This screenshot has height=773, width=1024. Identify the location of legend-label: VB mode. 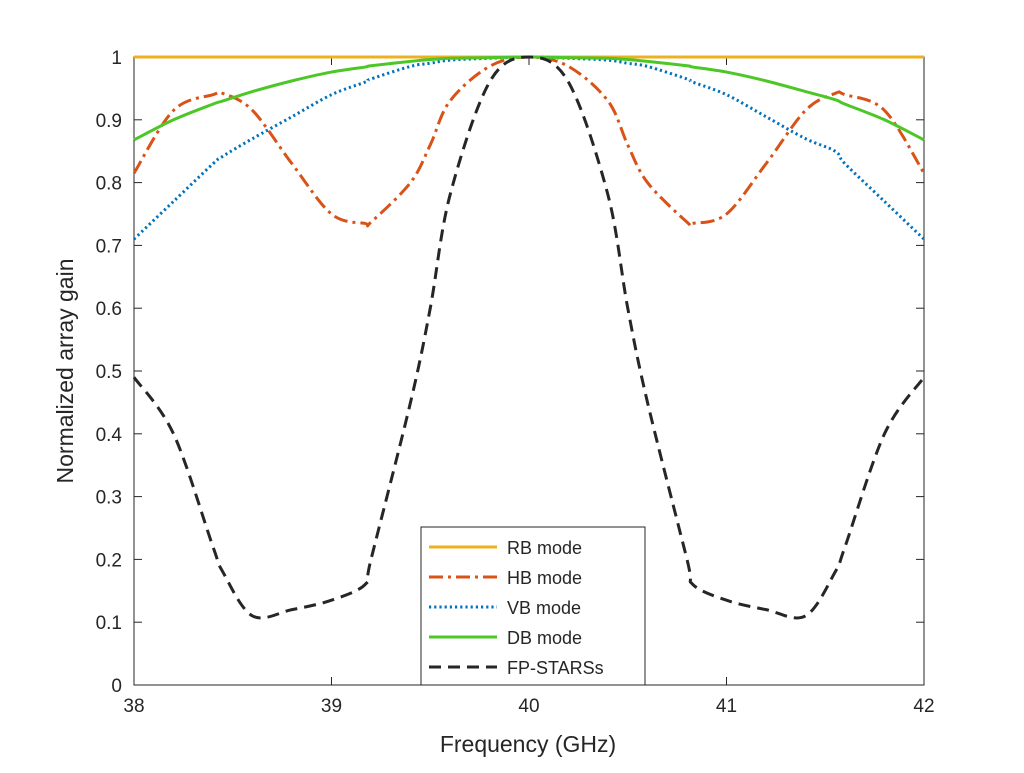
(544, 608).